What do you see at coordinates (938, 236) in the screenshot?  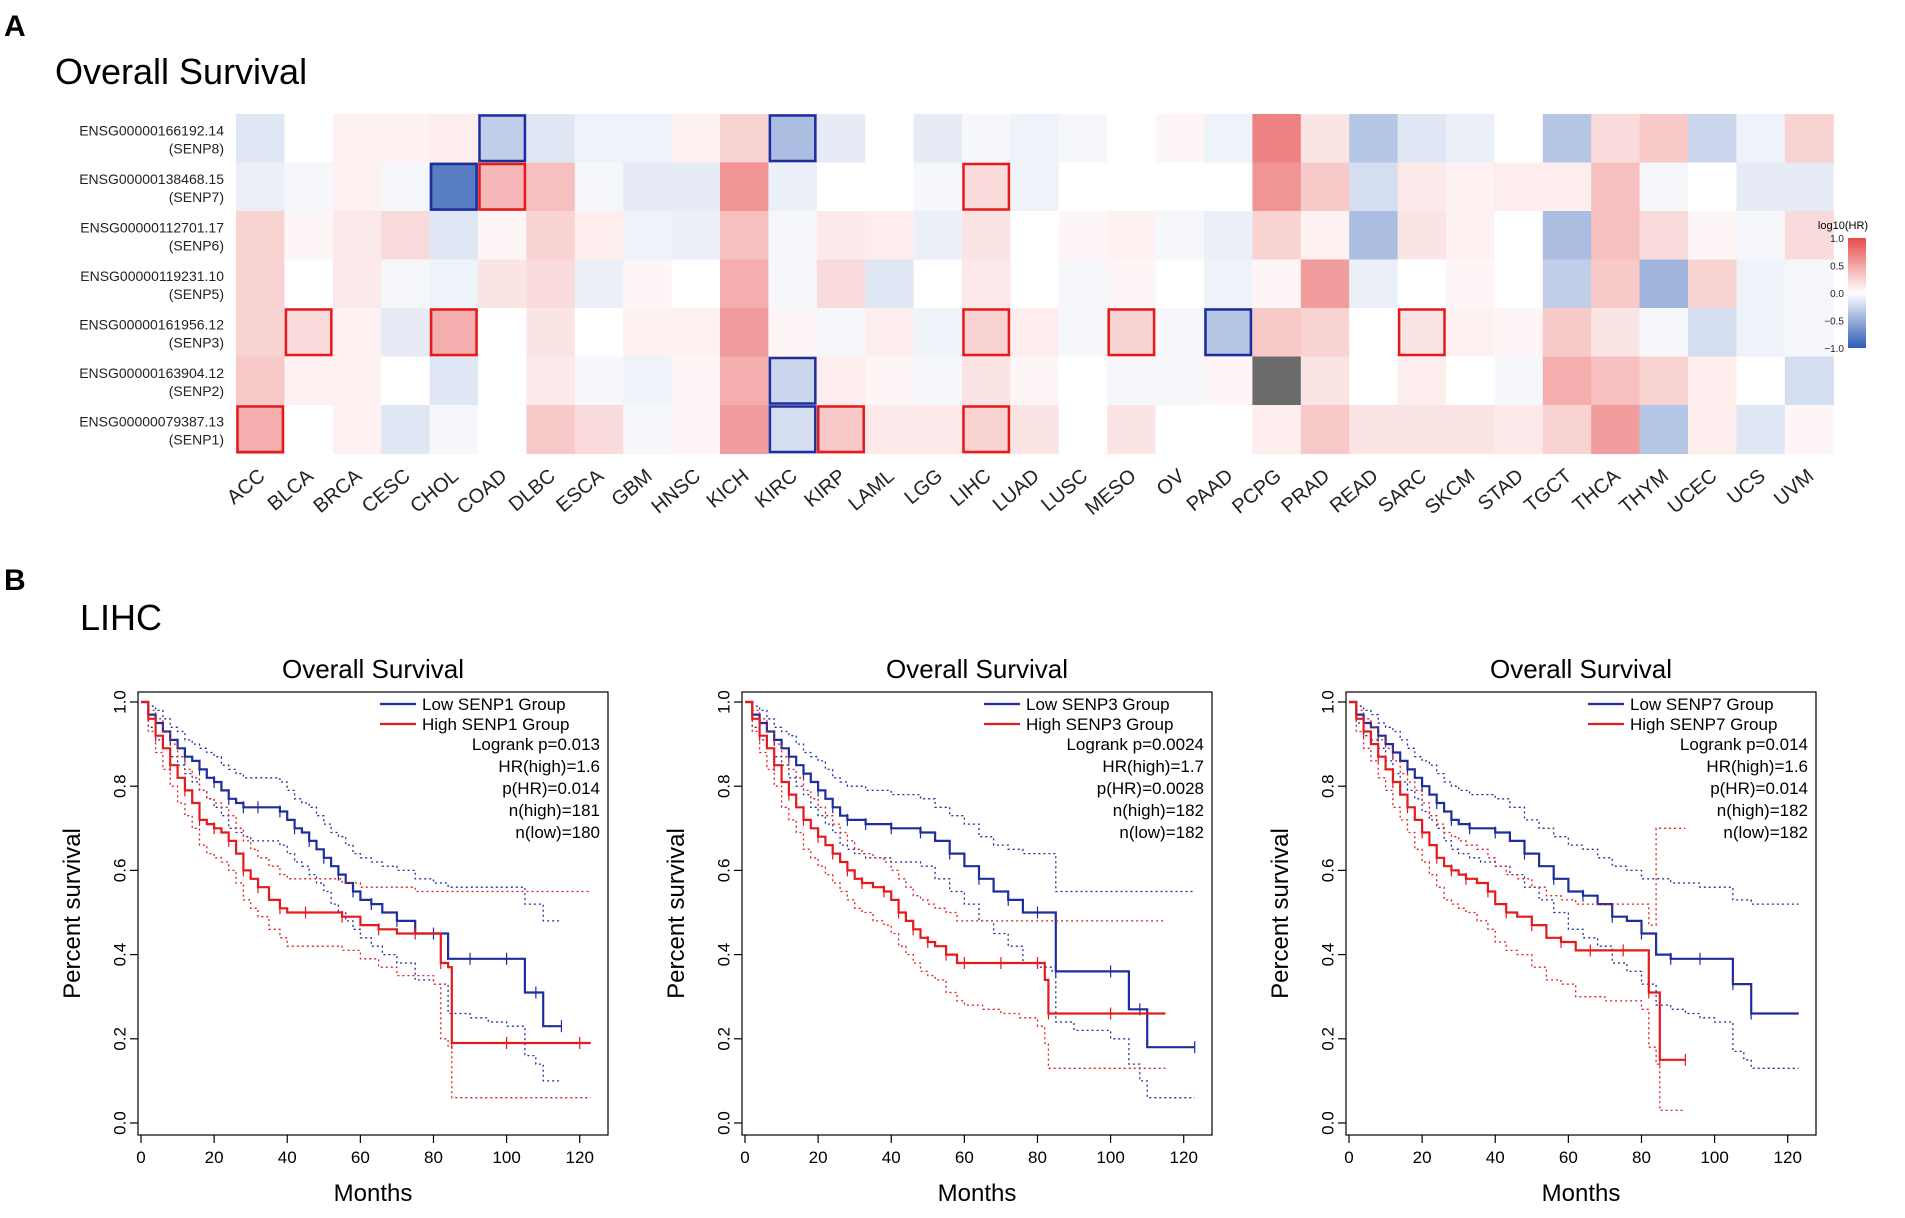 I see `heatmap-cell-senp6-lgg` at bounding box center [938, 236].